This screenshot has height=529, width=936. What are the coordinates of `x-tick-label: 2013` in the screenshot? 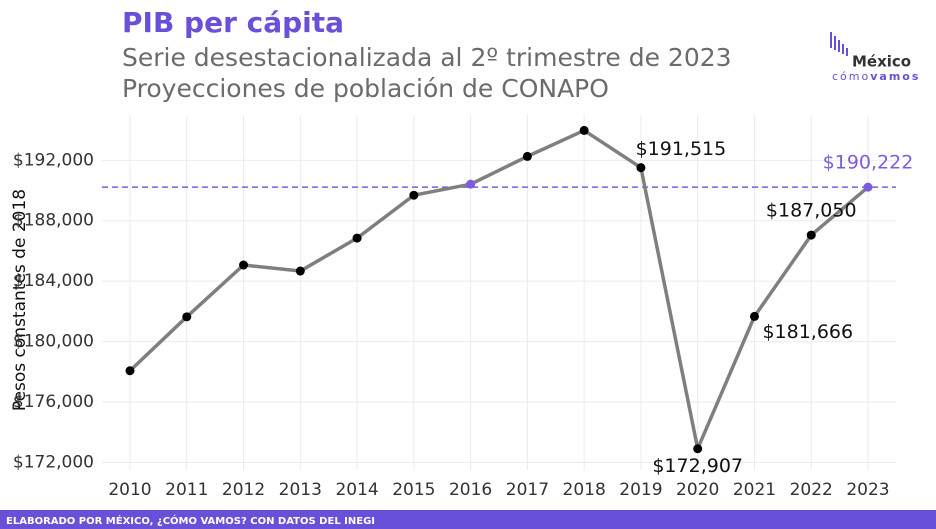 It's located at (300, 490).